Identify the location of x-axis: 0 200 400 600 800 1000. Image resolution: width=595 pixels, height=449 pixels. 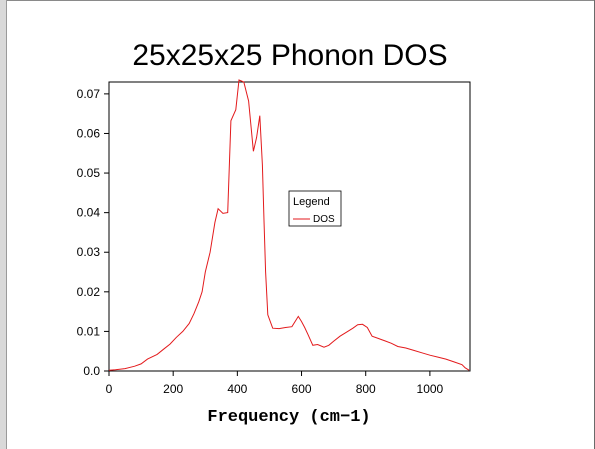
(275, 383).